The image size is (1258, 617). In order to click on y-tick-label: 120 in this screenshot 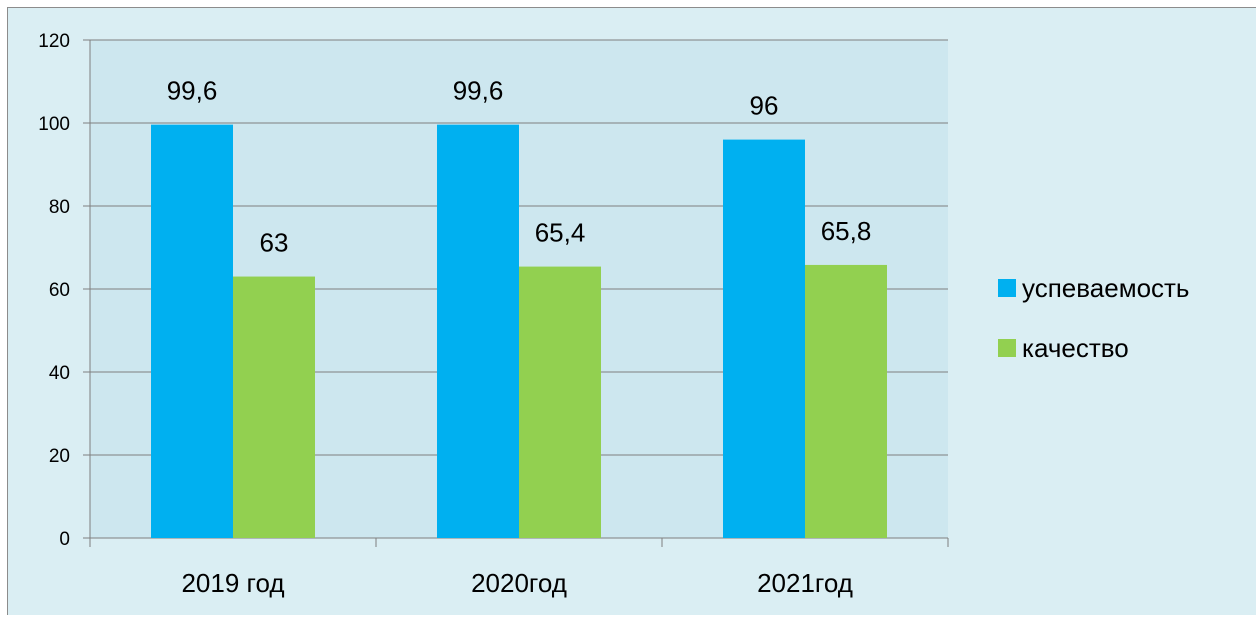, I will do `click(54, 41)`.